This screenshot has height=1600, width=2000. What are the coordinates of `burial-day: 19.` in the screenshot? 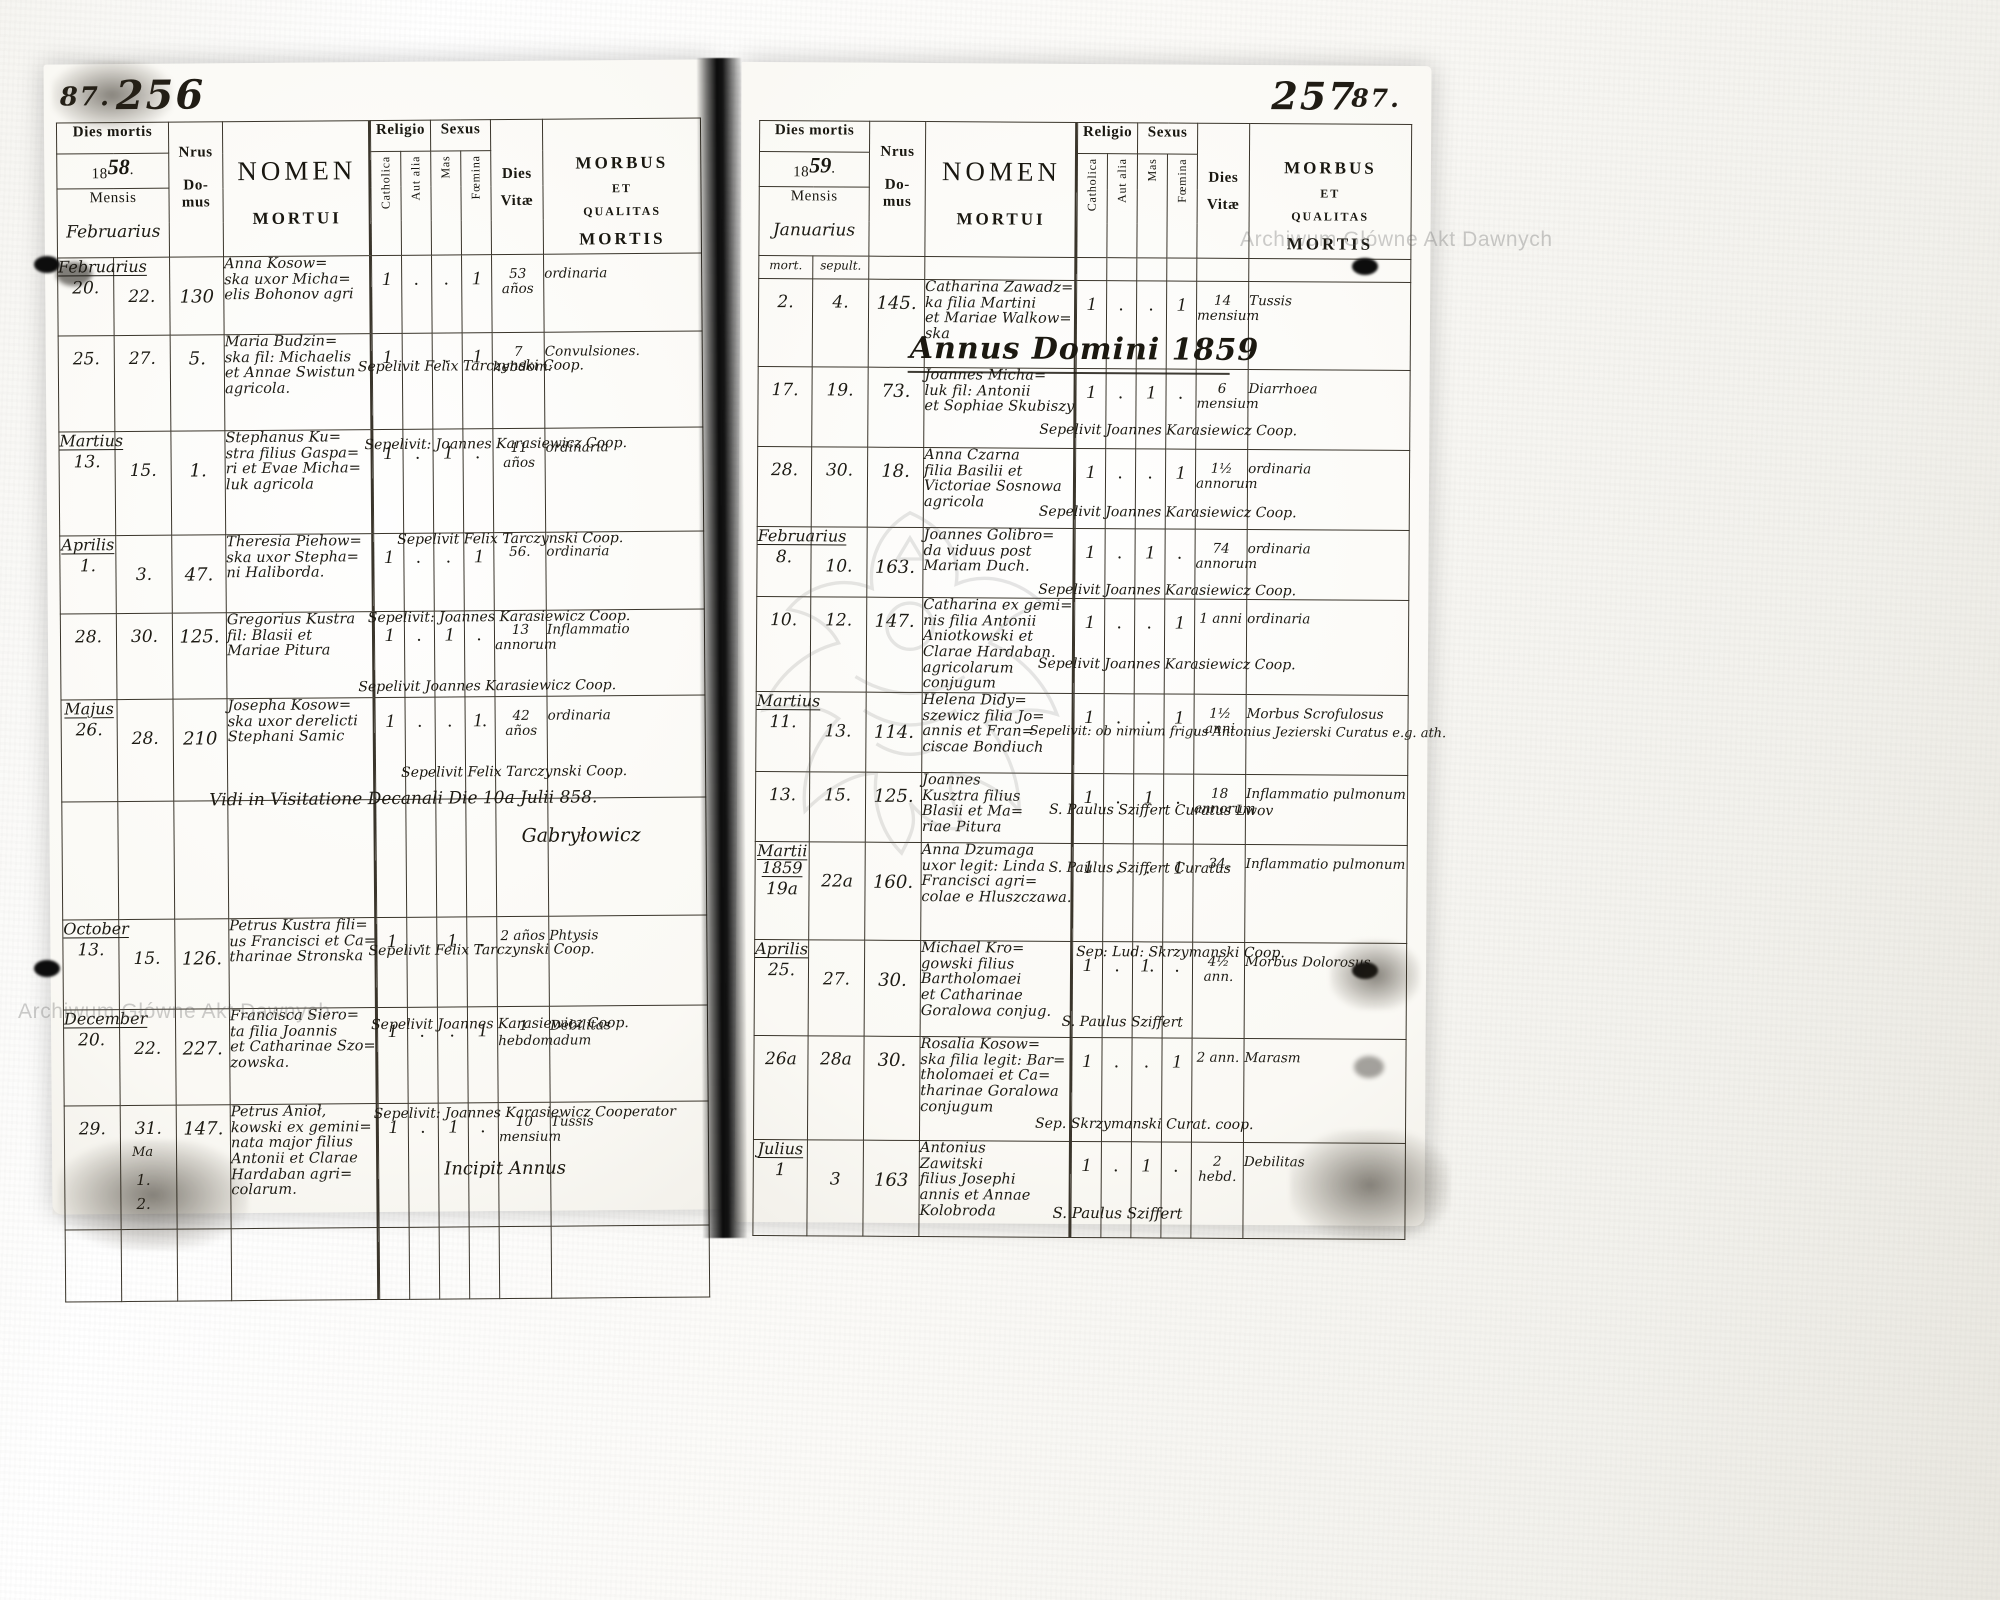 It's located at (840, 390).